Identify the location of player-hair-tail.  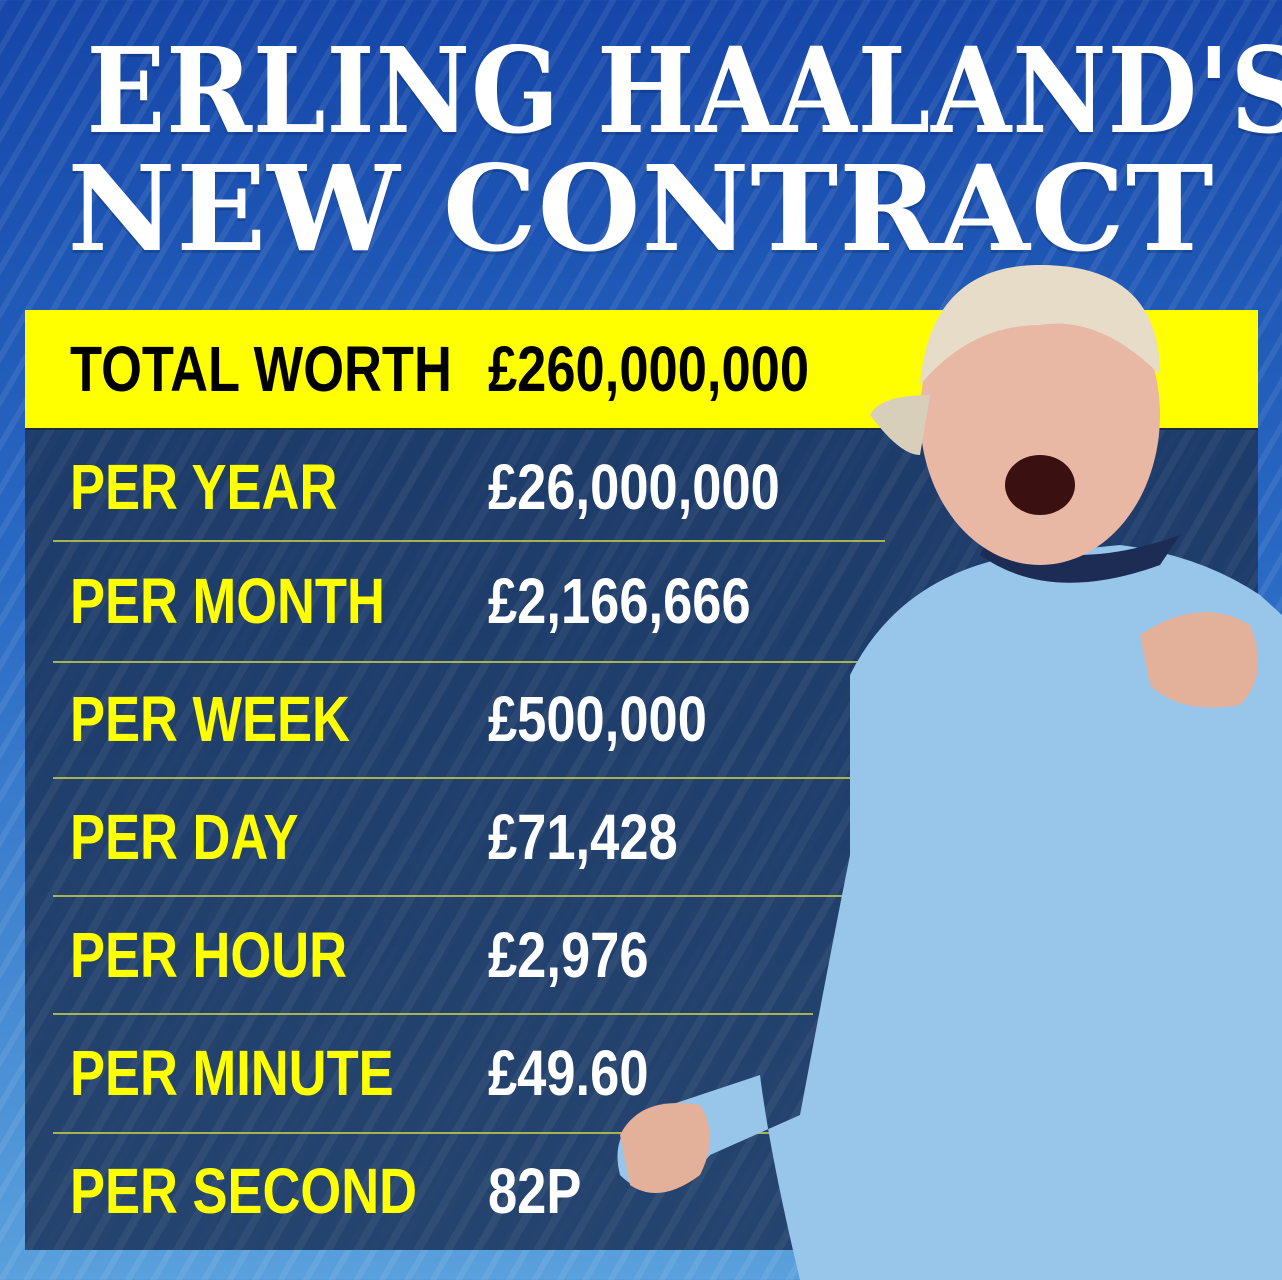
(900, 425).